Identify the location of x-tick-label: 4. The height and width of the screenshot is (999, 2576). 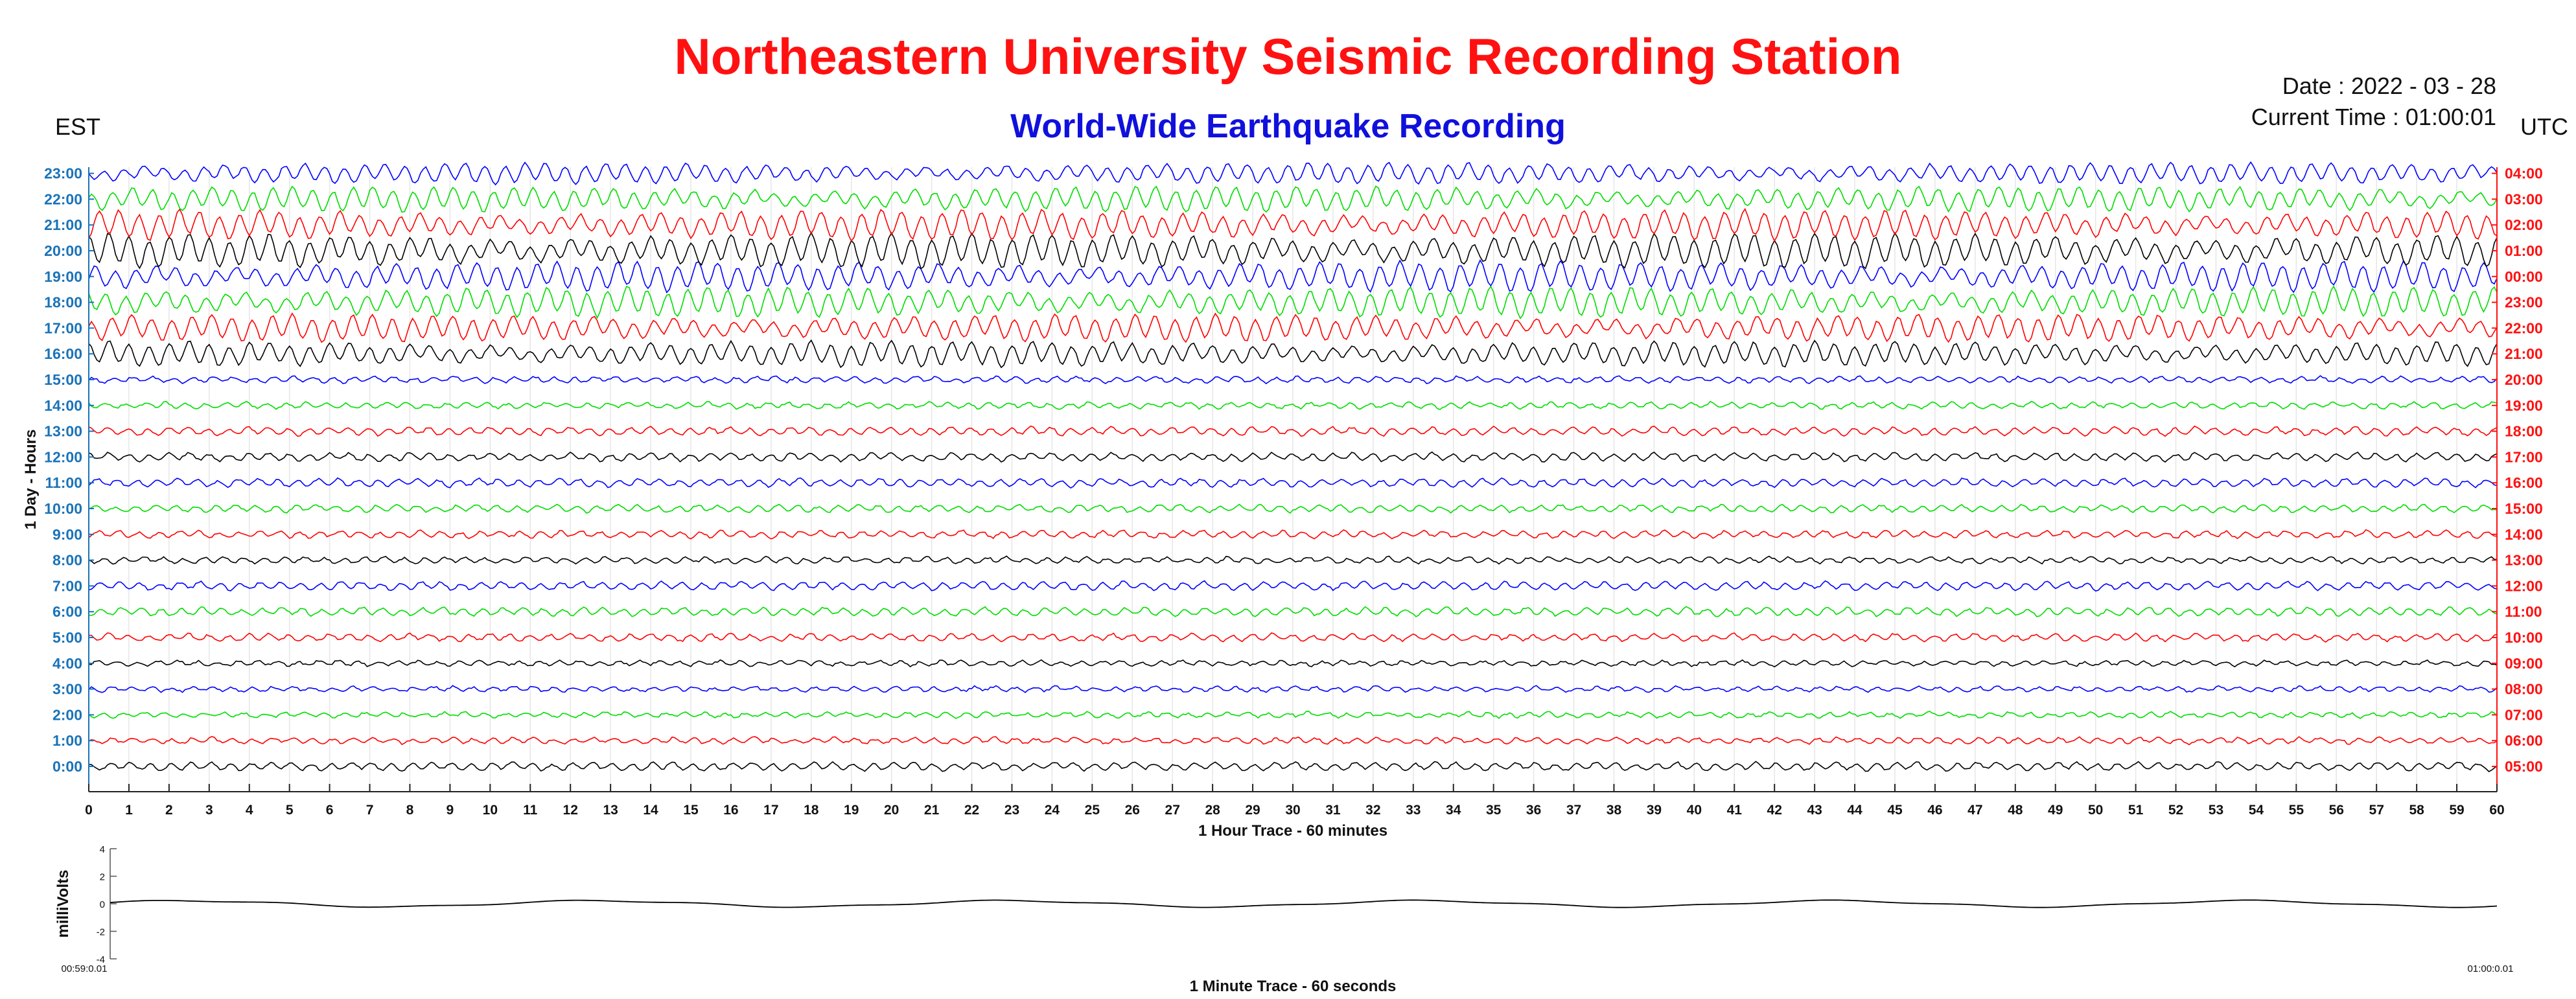
(249, 811).